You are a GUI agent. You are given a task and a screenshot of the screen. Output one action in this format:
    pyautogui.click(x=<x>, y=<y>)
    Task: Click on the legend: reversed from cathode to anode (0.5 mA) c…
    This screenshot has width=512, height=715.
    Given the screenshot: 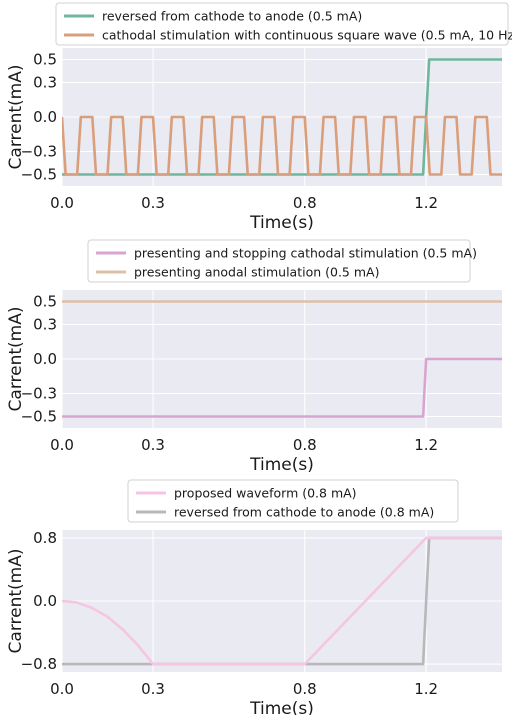 What is the action you would take?
    pyautogui.click(x=283, y=24)
    